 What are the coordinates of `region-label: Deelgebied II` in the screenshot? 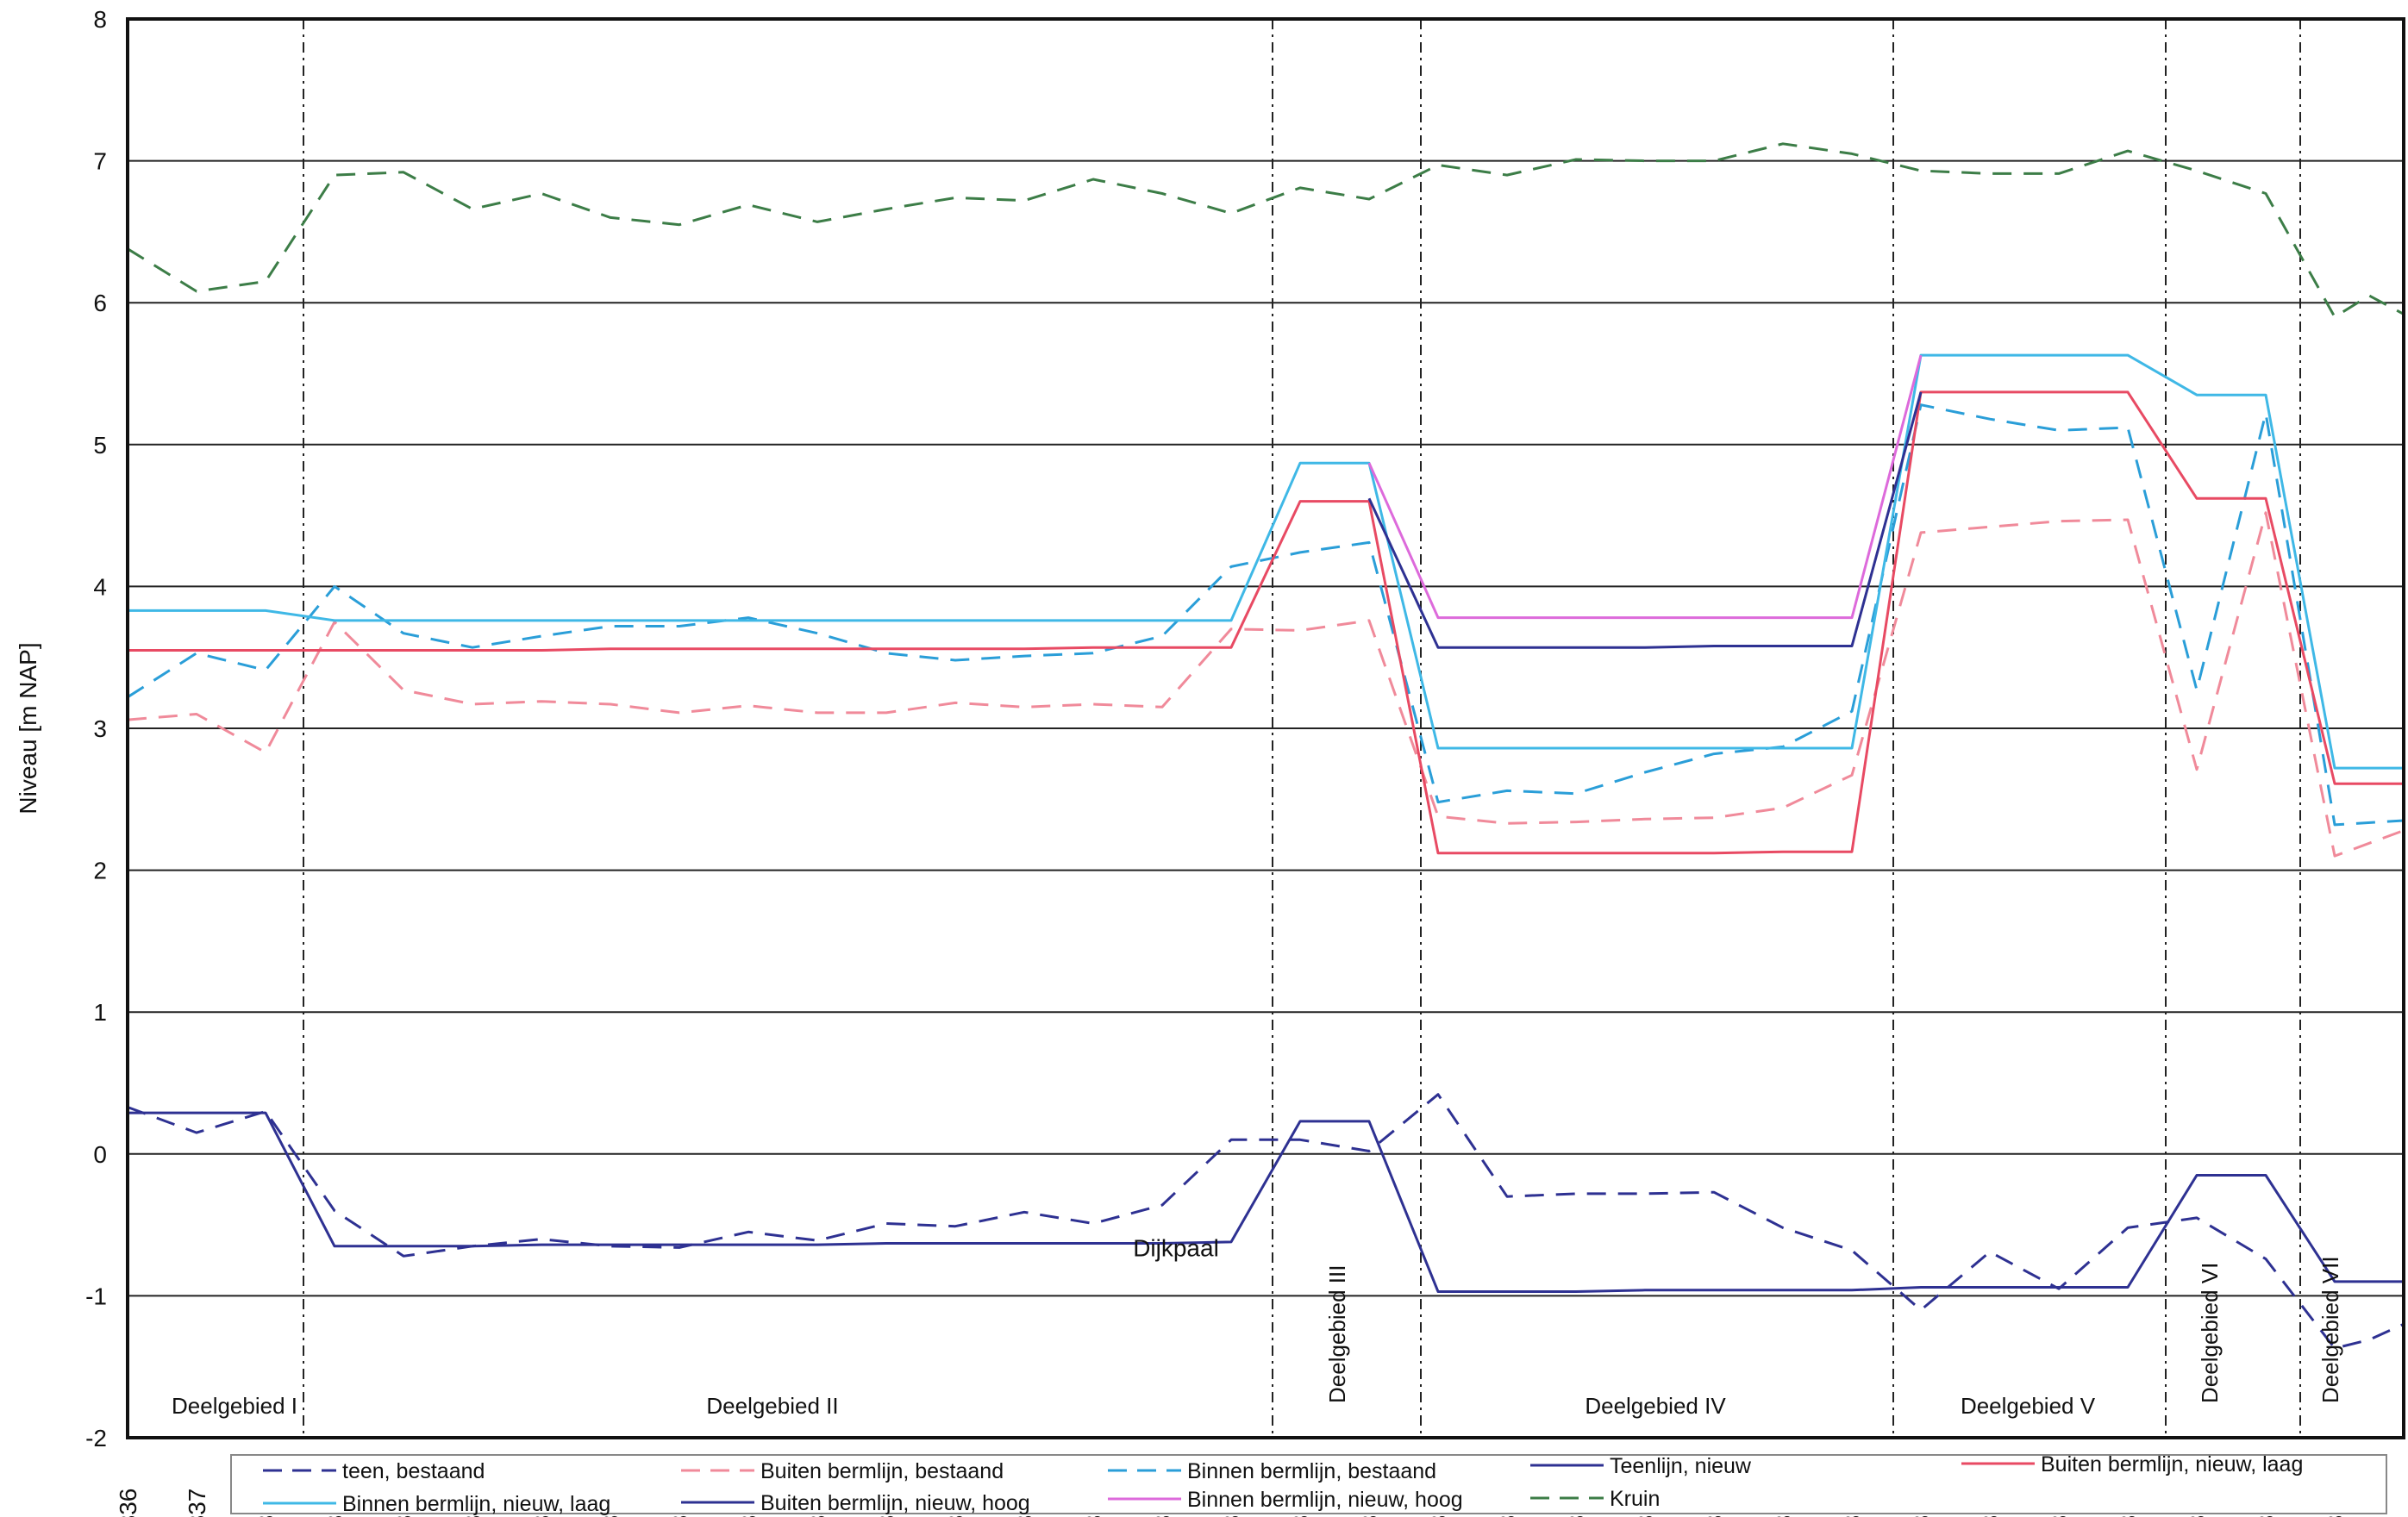 It's located at (772, 1406).